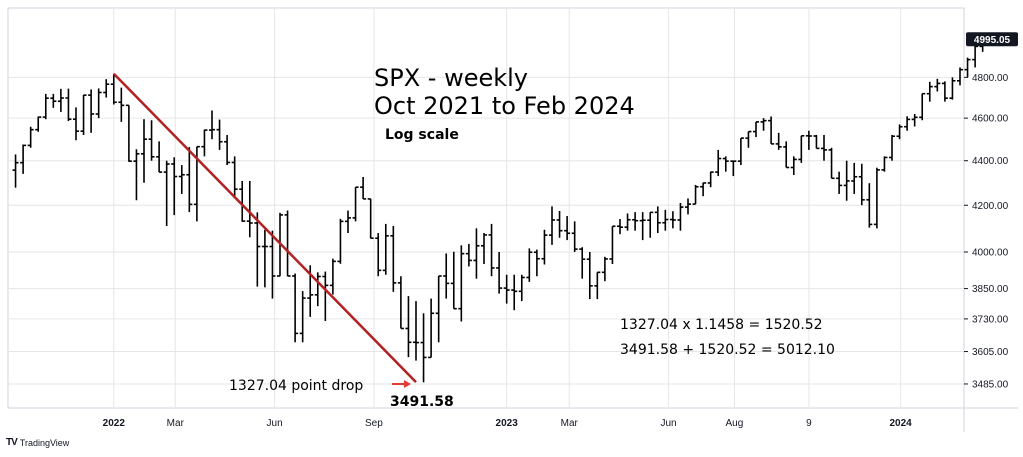 The height and width of the screenshot is (457, 1023). What do you see at coordinates (990, 252) in the screenshot?
I see `y-tick-label: 4000.00` at bounding box center [990, 252].